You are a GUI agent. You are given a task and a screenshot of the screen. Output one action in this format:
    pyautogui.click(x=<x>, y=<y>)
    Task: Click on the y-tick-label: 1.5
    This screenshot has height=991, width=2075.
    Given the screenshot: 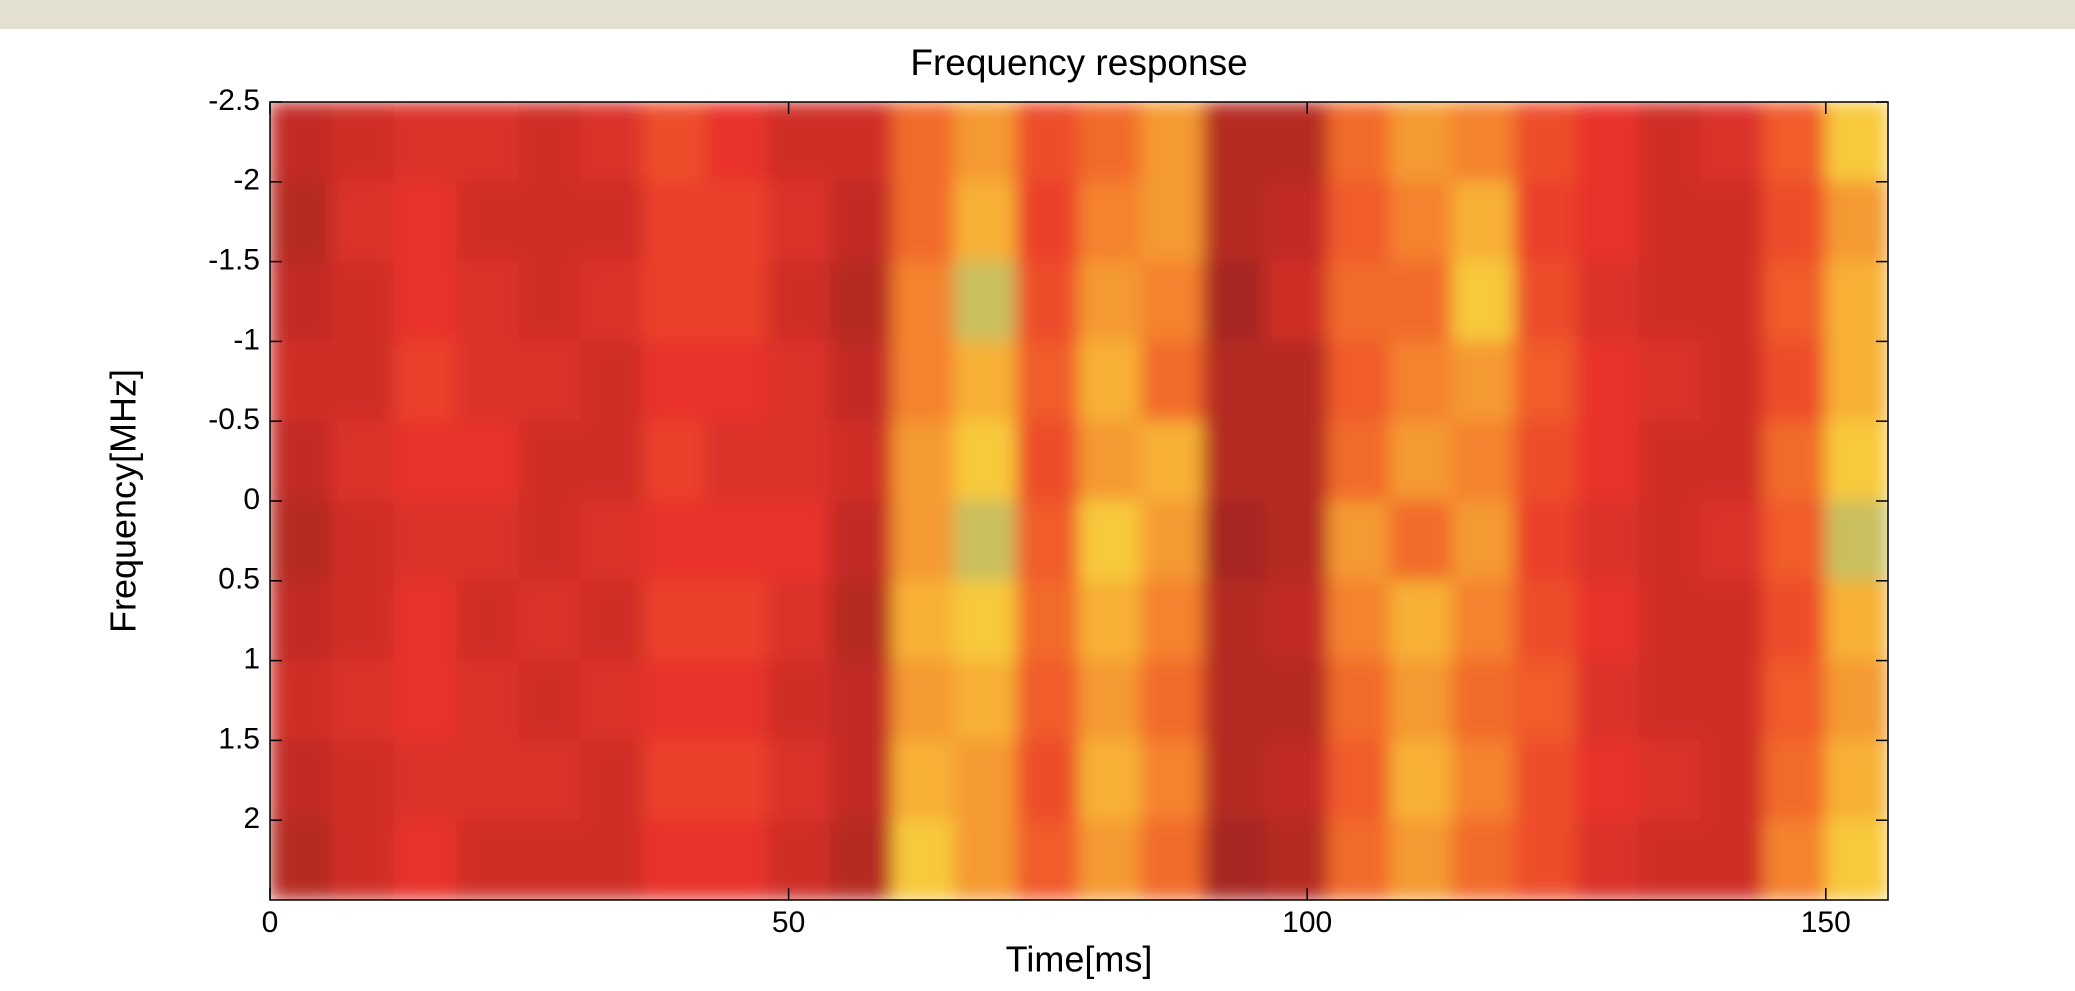 What is the action you would take?
    pyautogui.click(x=239, y=738)
    